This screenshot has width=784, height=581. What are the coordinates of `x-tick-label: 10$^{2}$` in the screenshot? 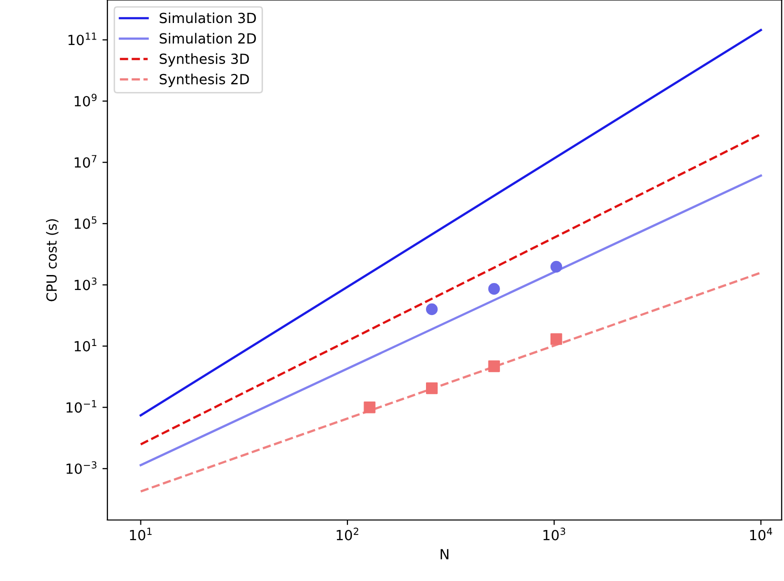 It's located at (347, 534).